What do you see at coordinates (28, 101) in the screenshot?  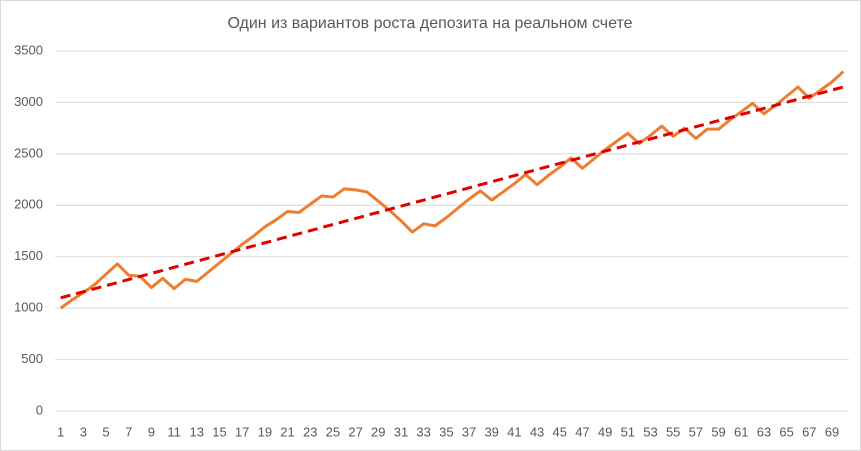 I see `y-tick-label: 3000` at bounding box center [28, 101].